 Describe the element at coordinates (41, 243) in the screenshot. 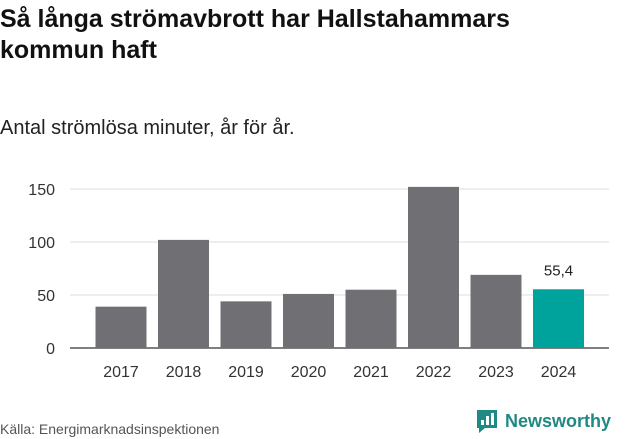

I see `y-tick-label: 100` at that location.